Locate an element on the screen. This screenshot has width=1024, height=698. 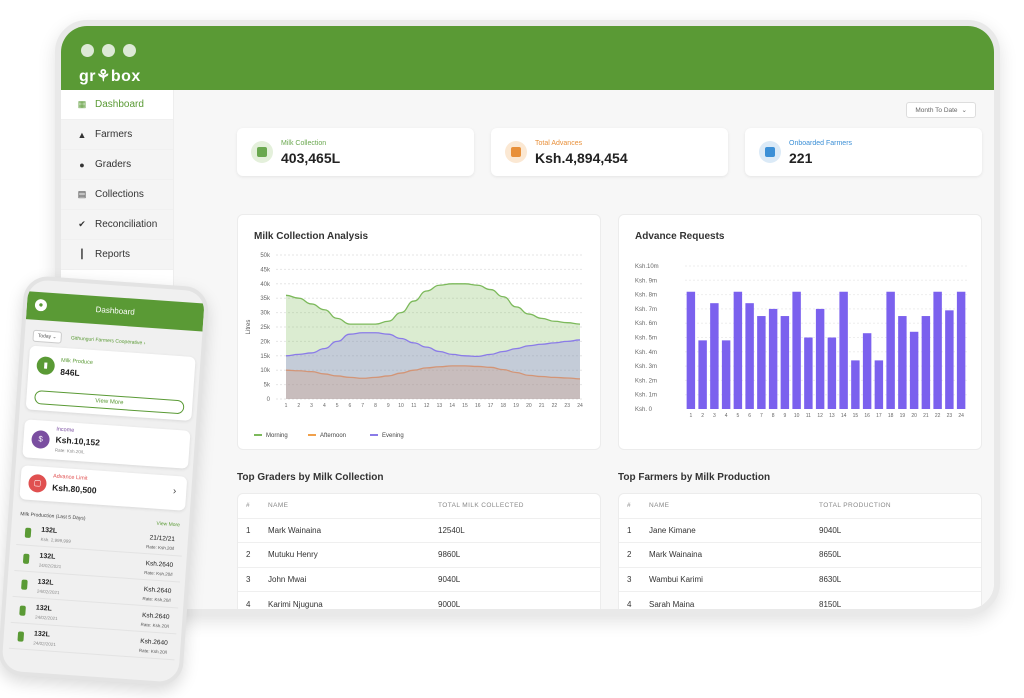
y-tick-label: 35k is located at coordinates (265, 299).